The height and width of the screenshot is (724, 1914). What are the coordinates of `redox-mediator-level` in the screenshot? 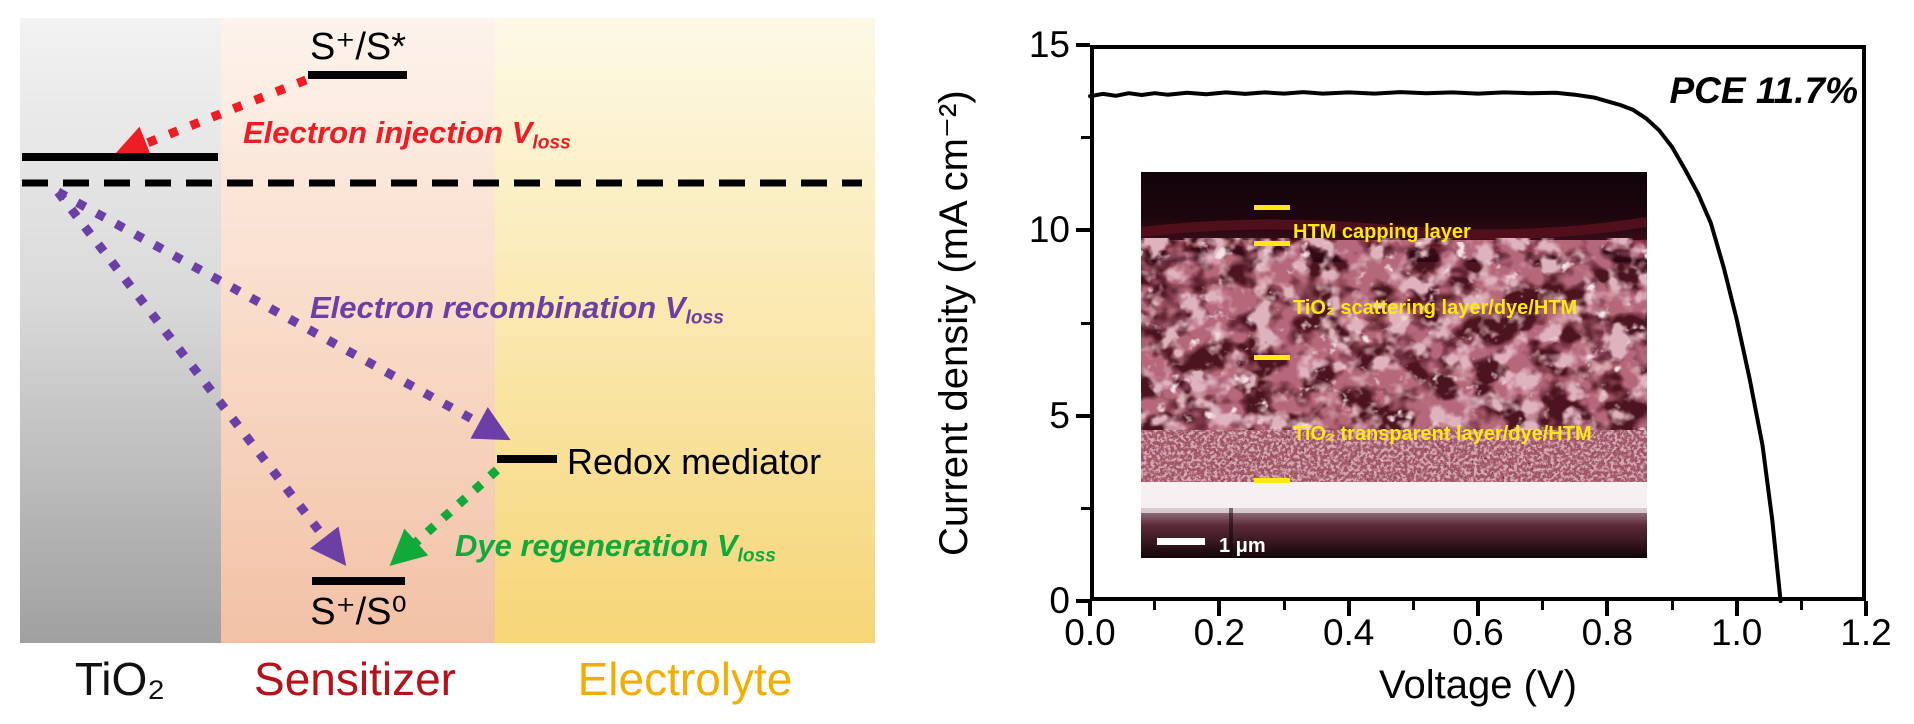 It's located at (527, 459).